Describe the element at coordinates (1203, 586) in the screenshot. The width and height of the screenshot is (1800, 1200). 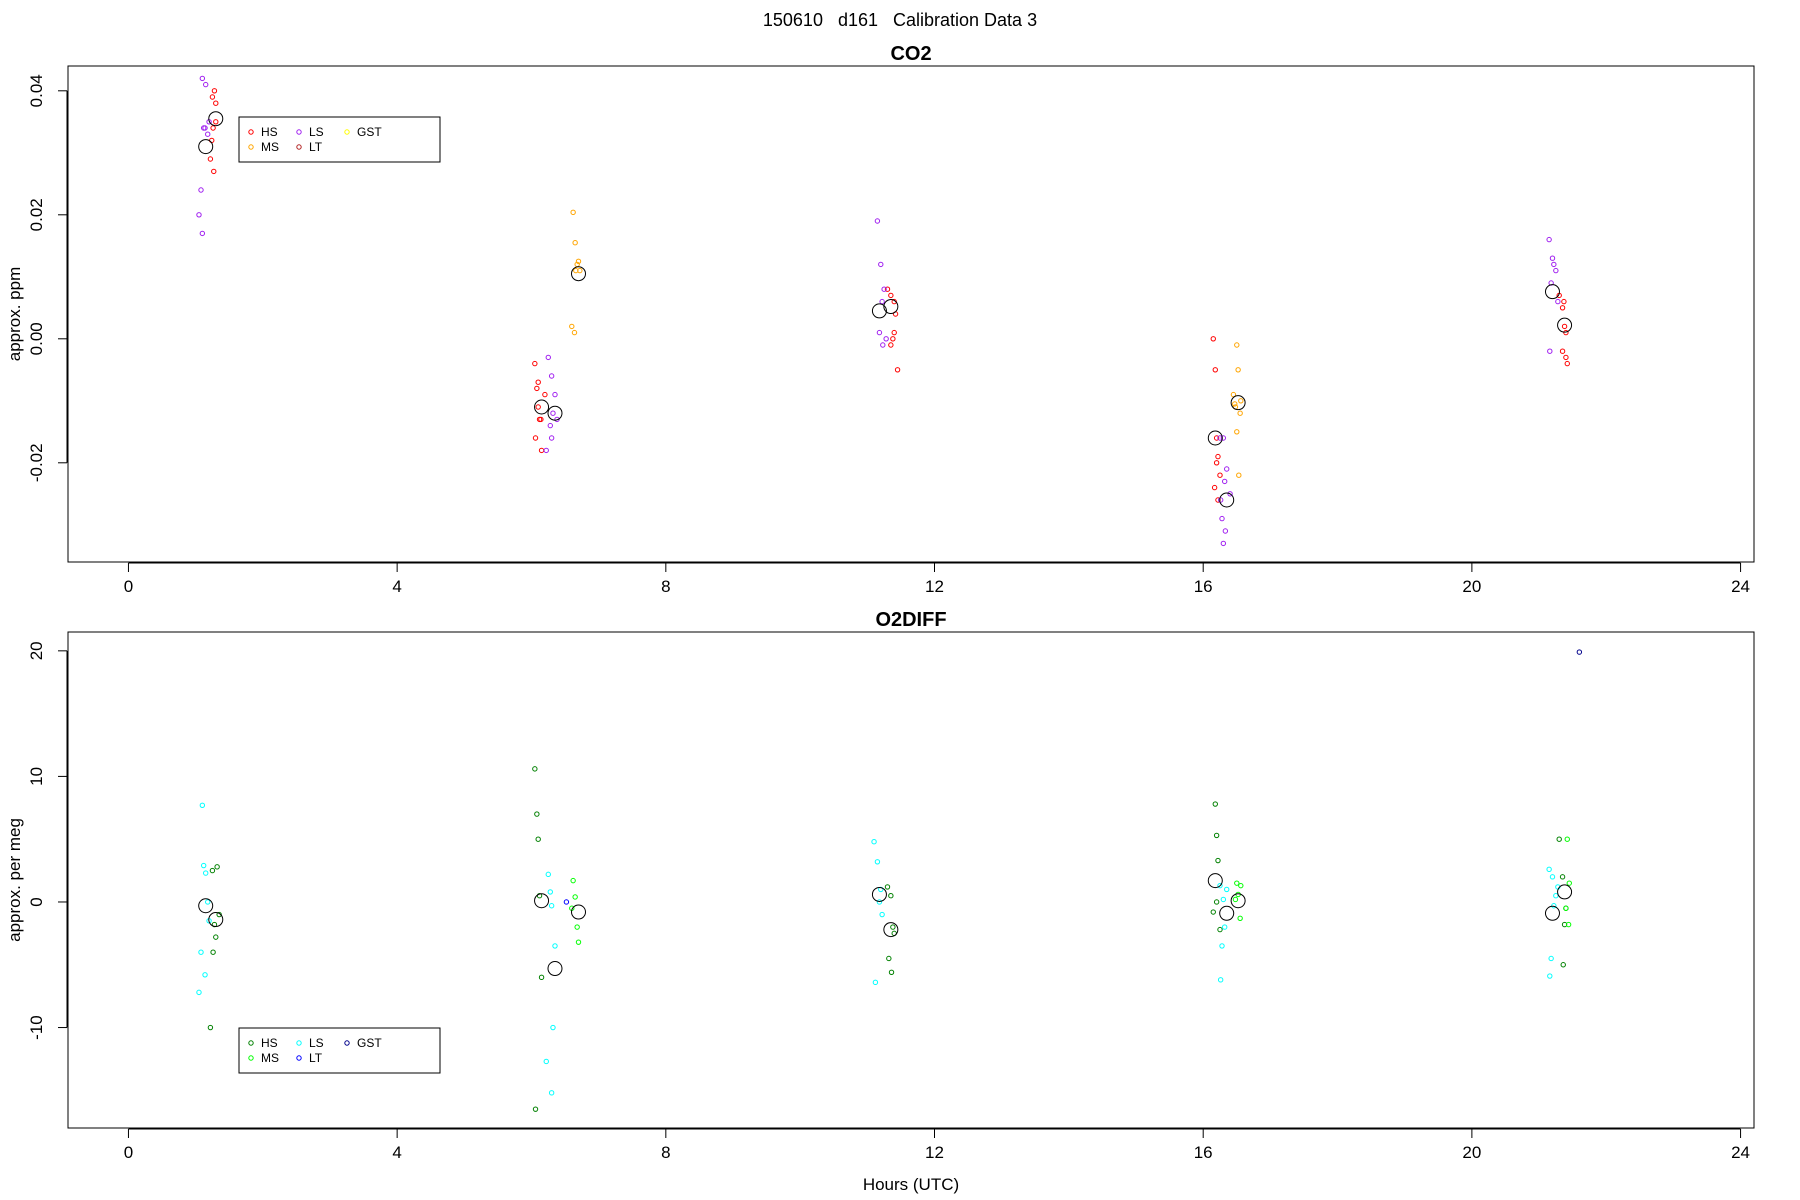
I see `x-tick-label: 16` at that location.